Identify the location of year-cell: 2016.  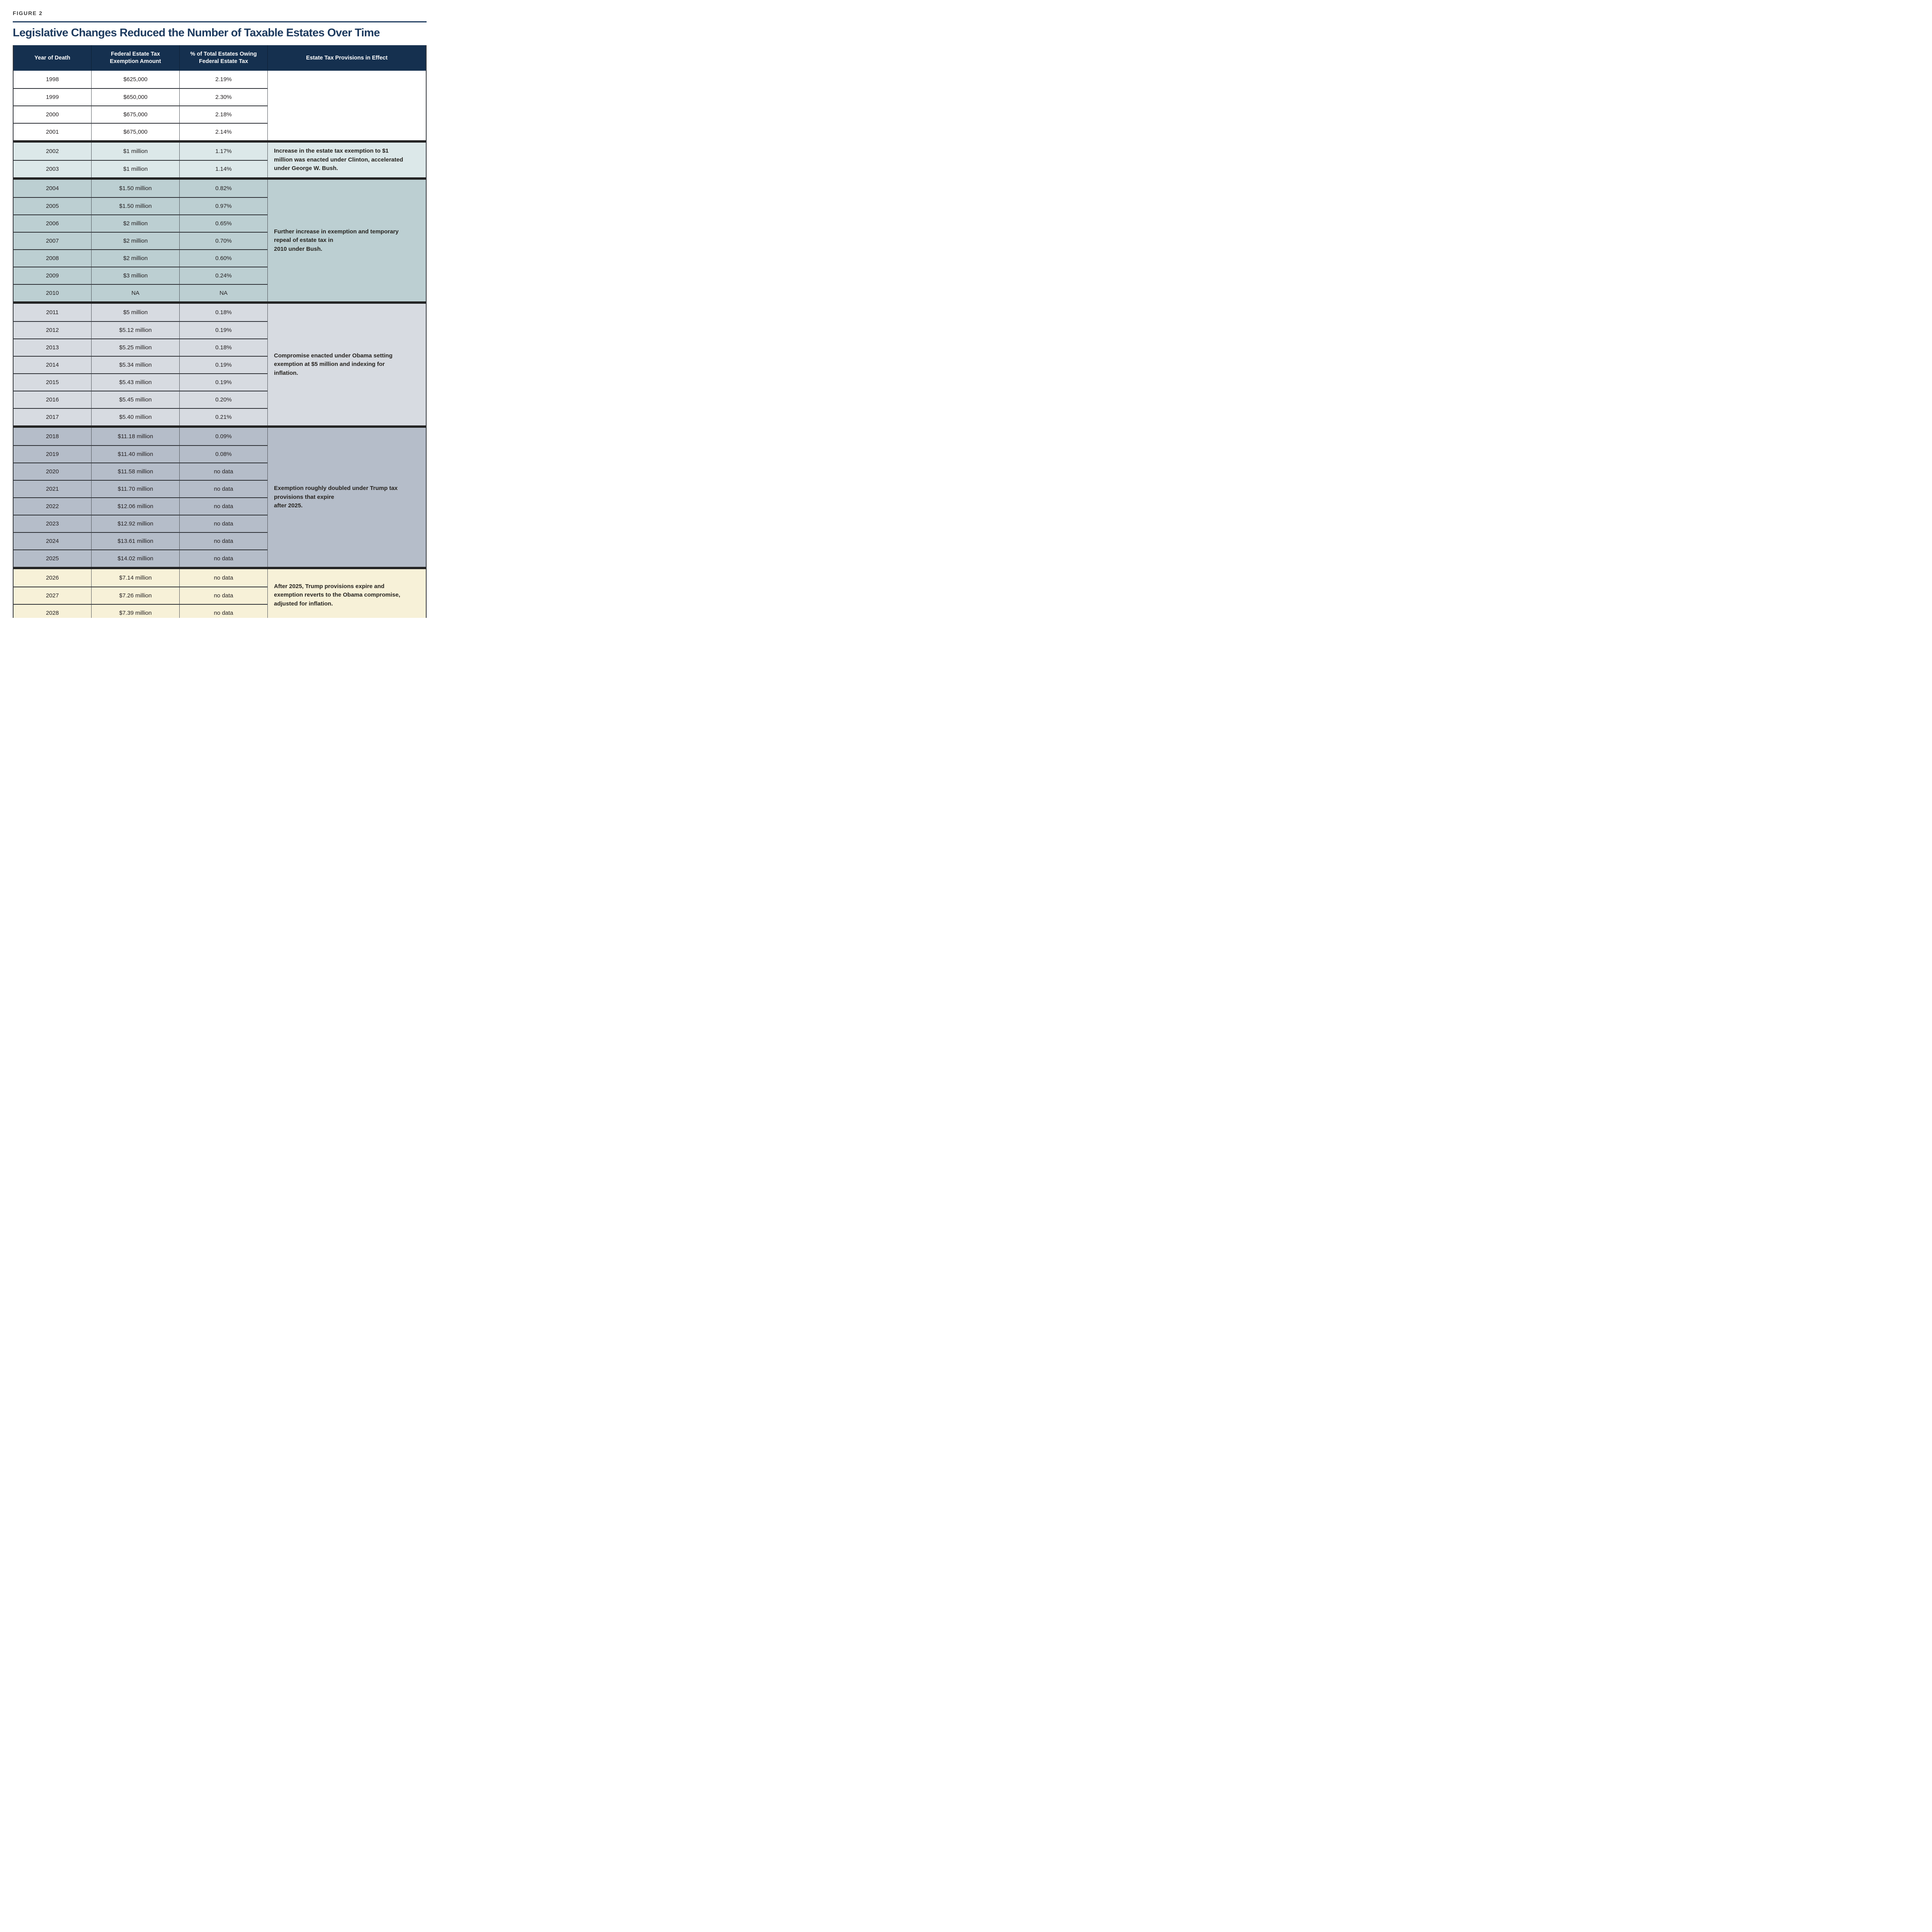
(53, 400).